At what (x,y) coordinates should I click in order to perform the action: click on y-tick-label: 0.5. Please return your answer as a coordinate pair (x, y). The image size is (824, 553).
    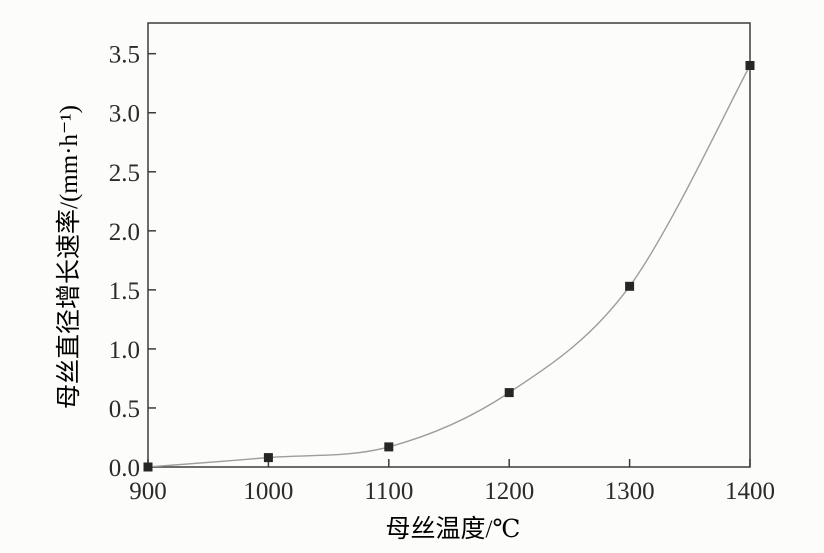
    Looking at the image, I should click on (124, 409).